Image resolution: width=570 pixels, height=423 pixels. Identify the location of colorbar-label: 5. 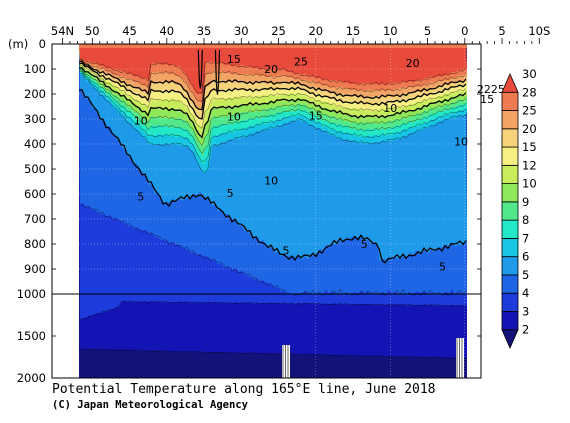
(525, 275).